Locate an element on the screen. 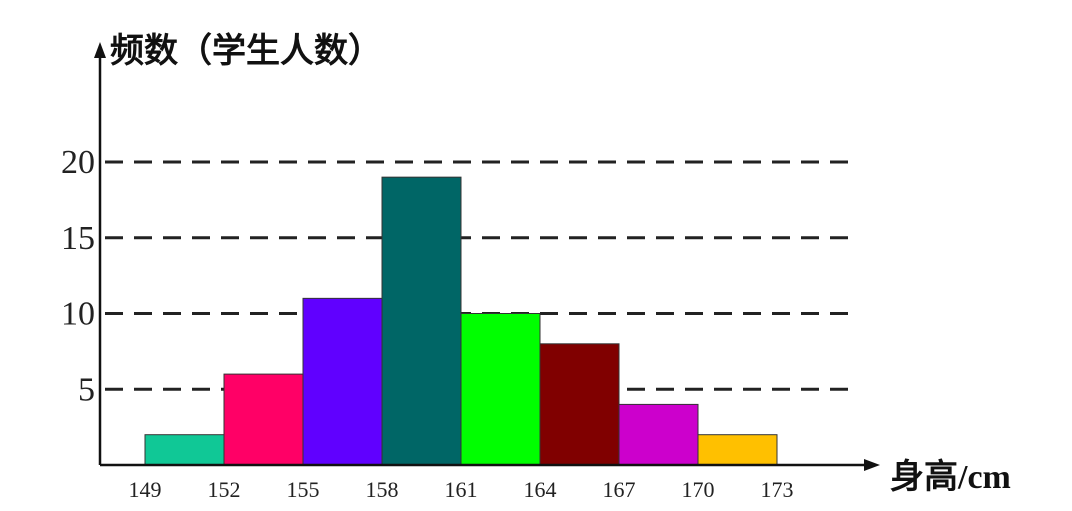 Image resolution: width=1072 pixels, height=511 pixels. x-tick-label: 155 is located at coordinates (303, 489).